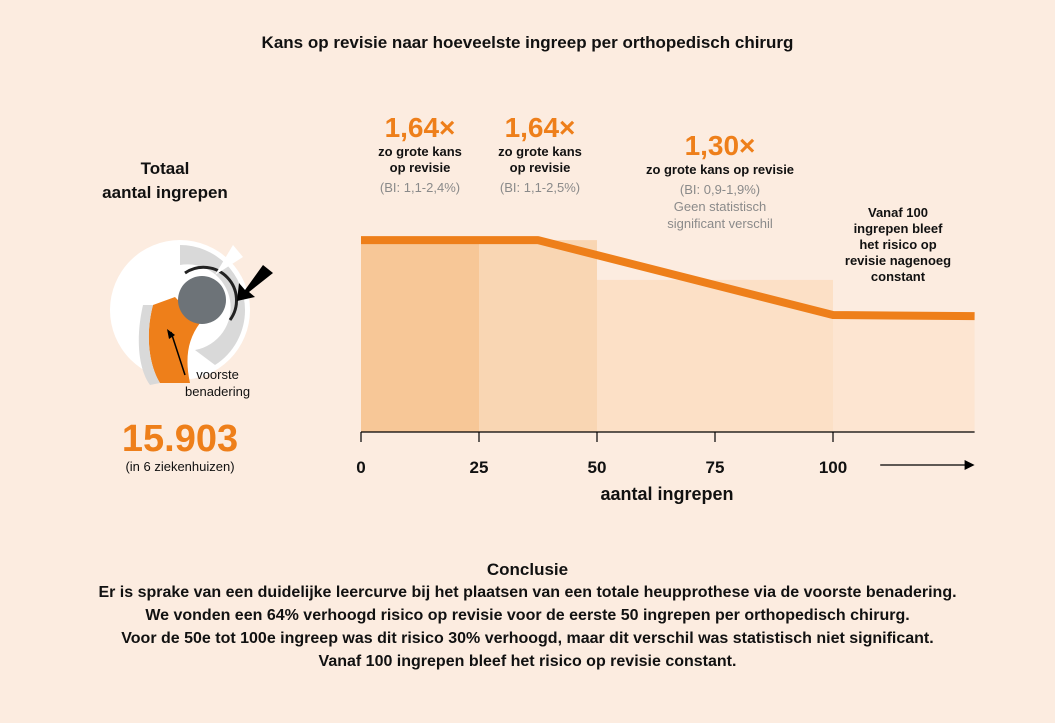 This screenshot has height=723, width=1055. I want to click on annotation-2-mult: 1,64×, so click(540, 127).